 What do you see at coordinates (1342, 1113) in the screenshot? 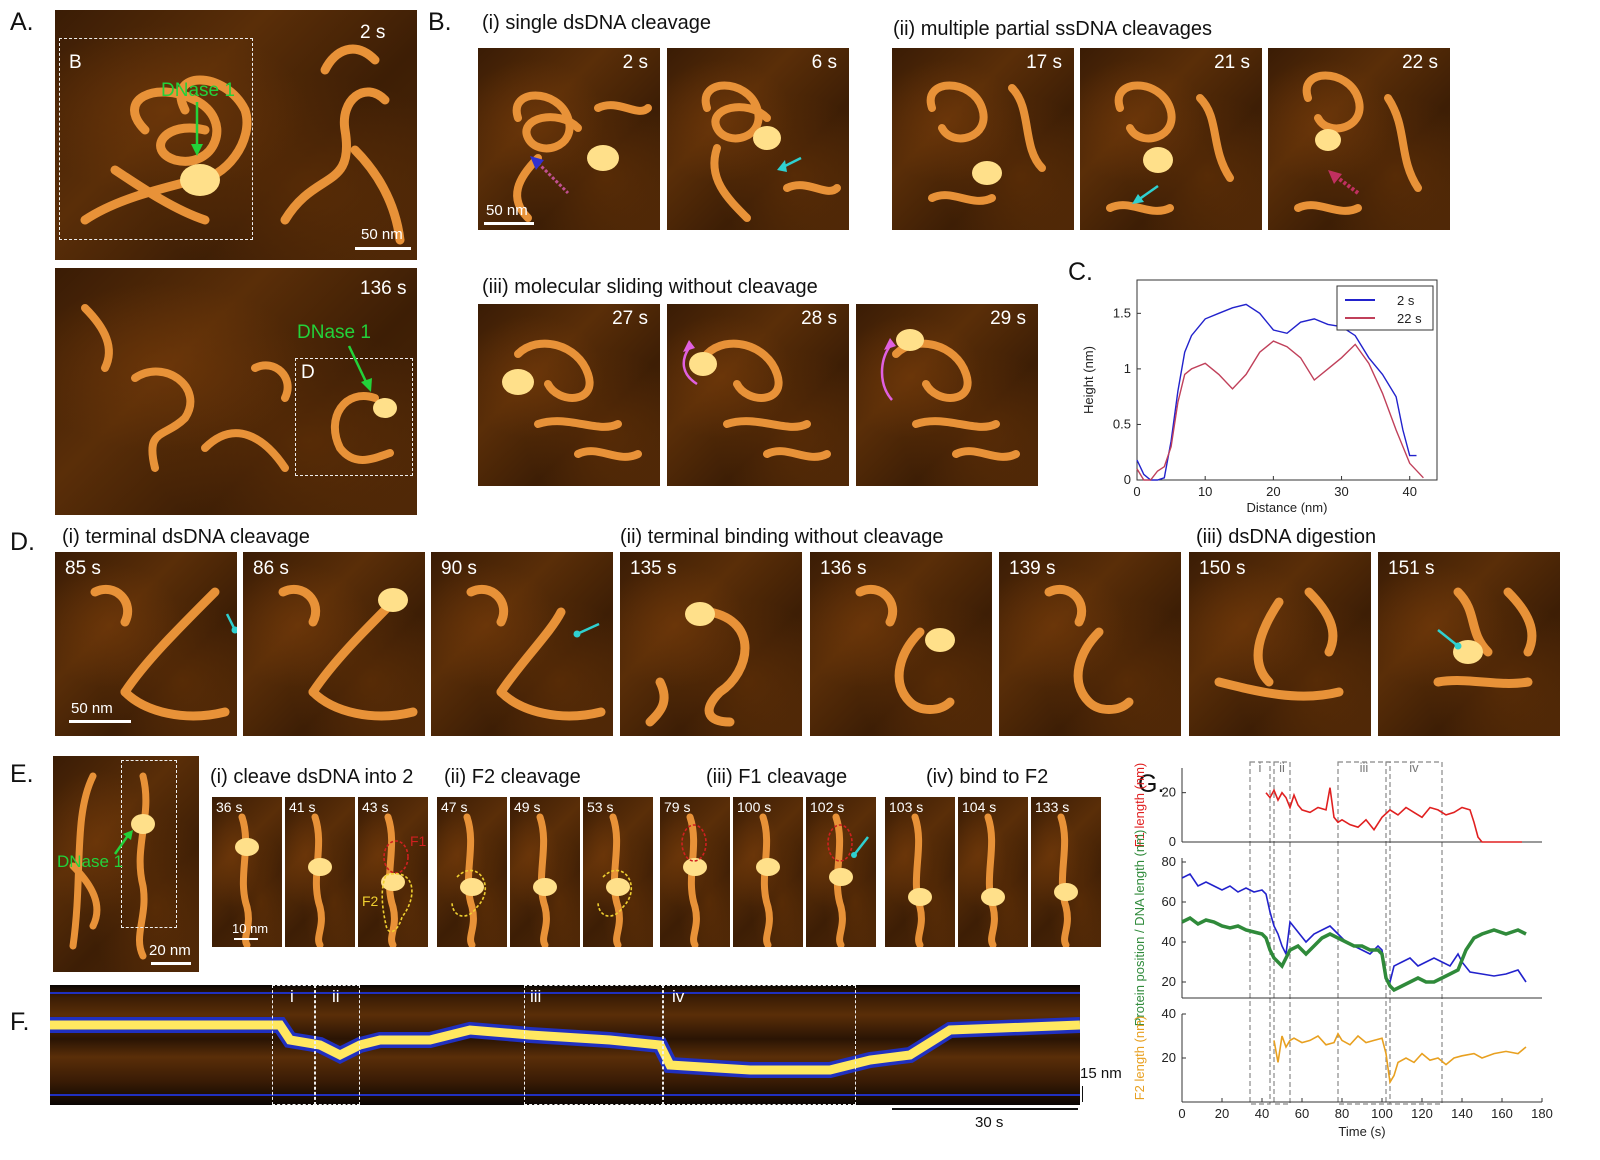
I see `x-tick-label: 80` at bounding box center [1342, 1113].